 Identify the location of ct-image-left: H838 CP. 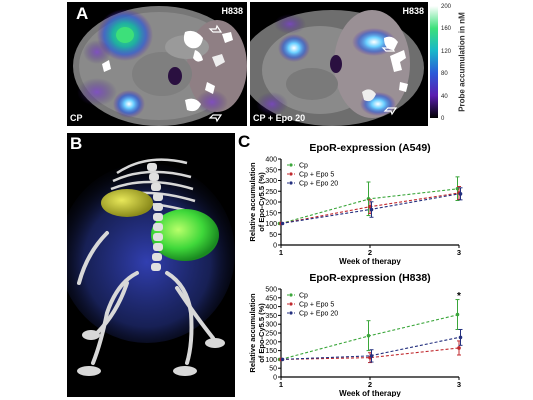
(157, 64).